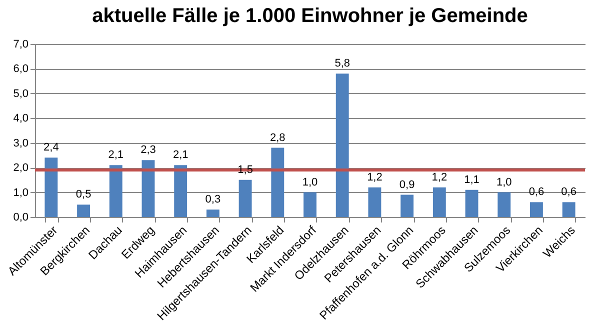 The height and width of the screenshot is (330, 599). Describe the element at coordinates (472, 180) in the screenshot. I see `data-label: 1,1` at that location.